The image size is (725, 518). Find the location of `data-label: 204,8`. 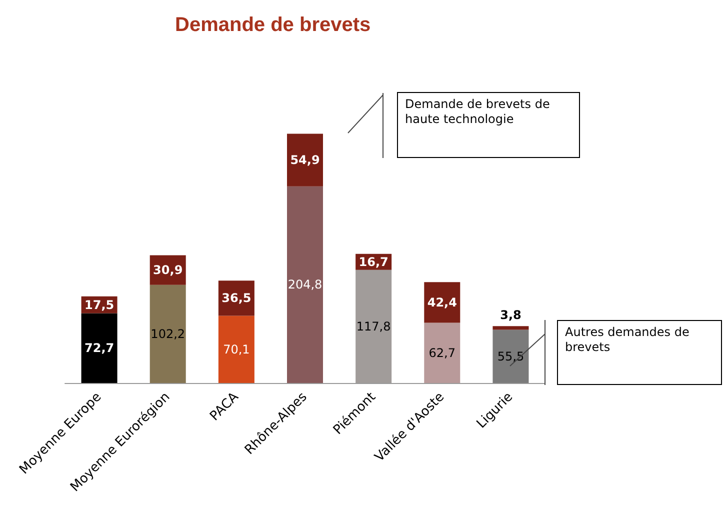

data-label: 204,8 is located at coordinates (305, 285).